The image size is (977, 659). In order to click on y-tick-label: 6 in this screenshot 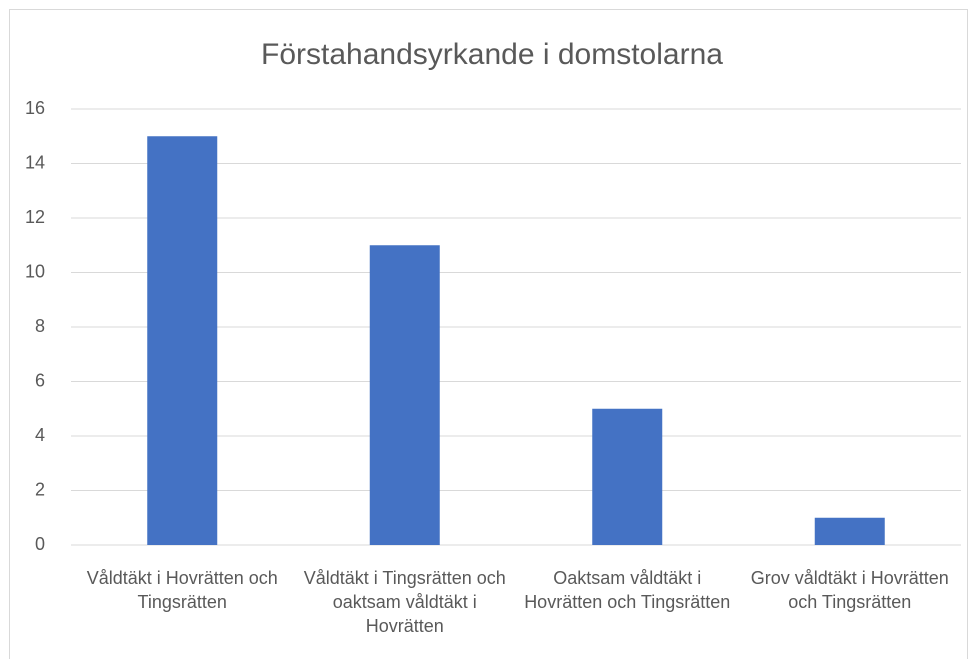, I will do `click(40, 380)`.